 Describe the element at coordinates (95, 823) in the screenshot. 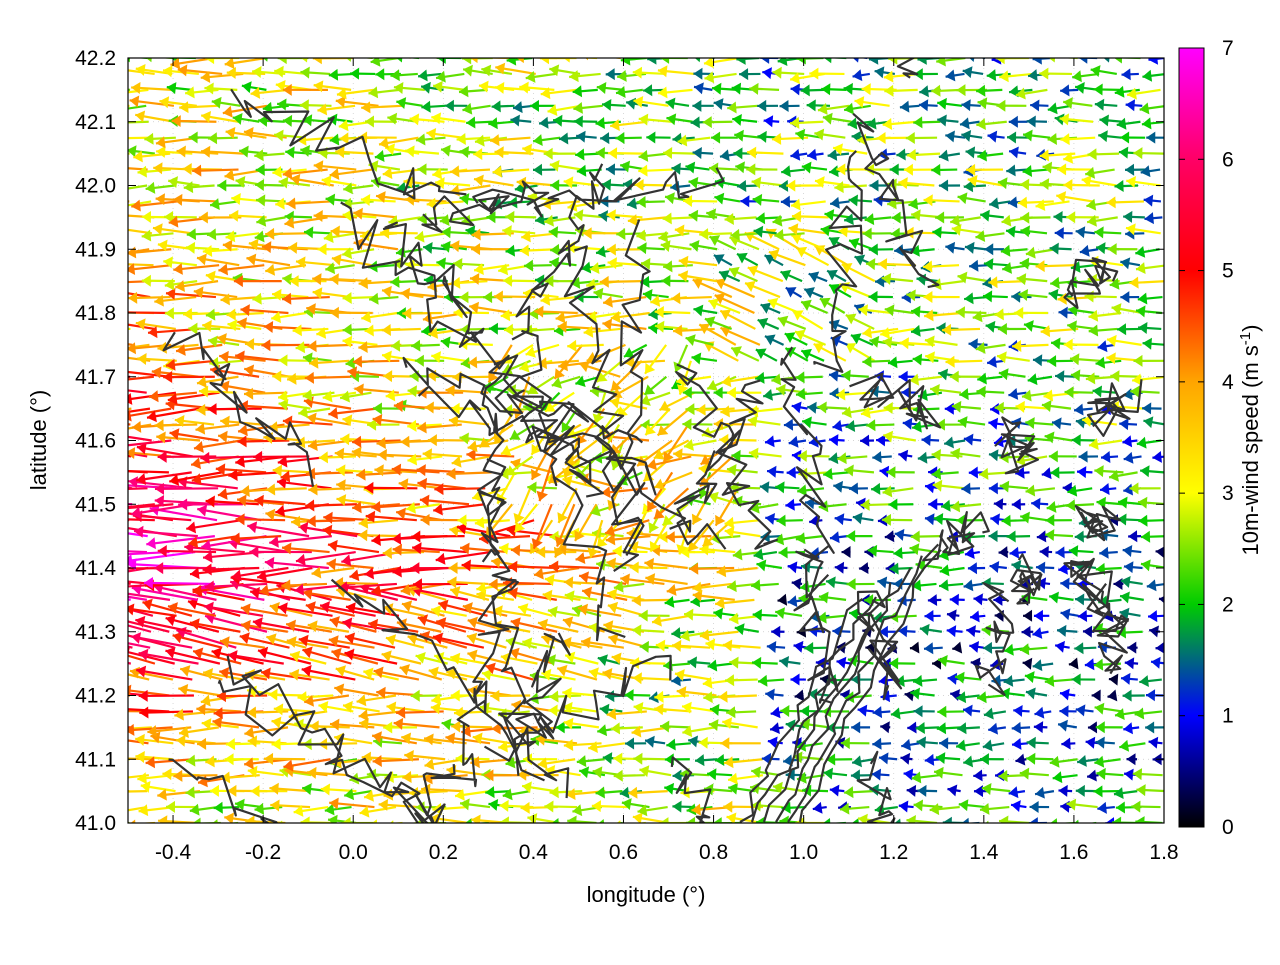

I see `y-tick-label: 41.0` at that location.